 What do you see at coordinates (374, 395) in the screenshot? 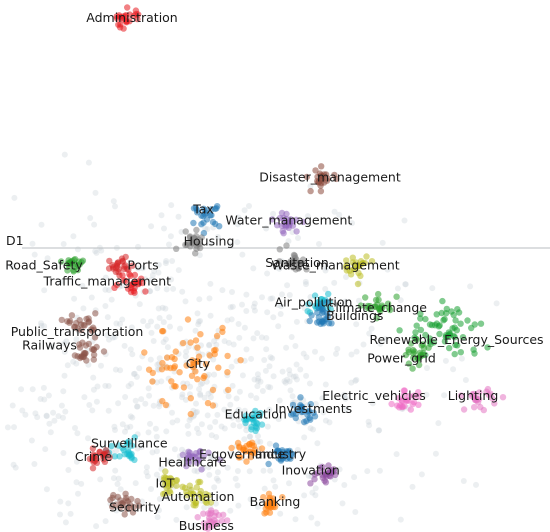
I see `label-electric-vehicles: Electric_vehicles` at bounding box center [374, 395].